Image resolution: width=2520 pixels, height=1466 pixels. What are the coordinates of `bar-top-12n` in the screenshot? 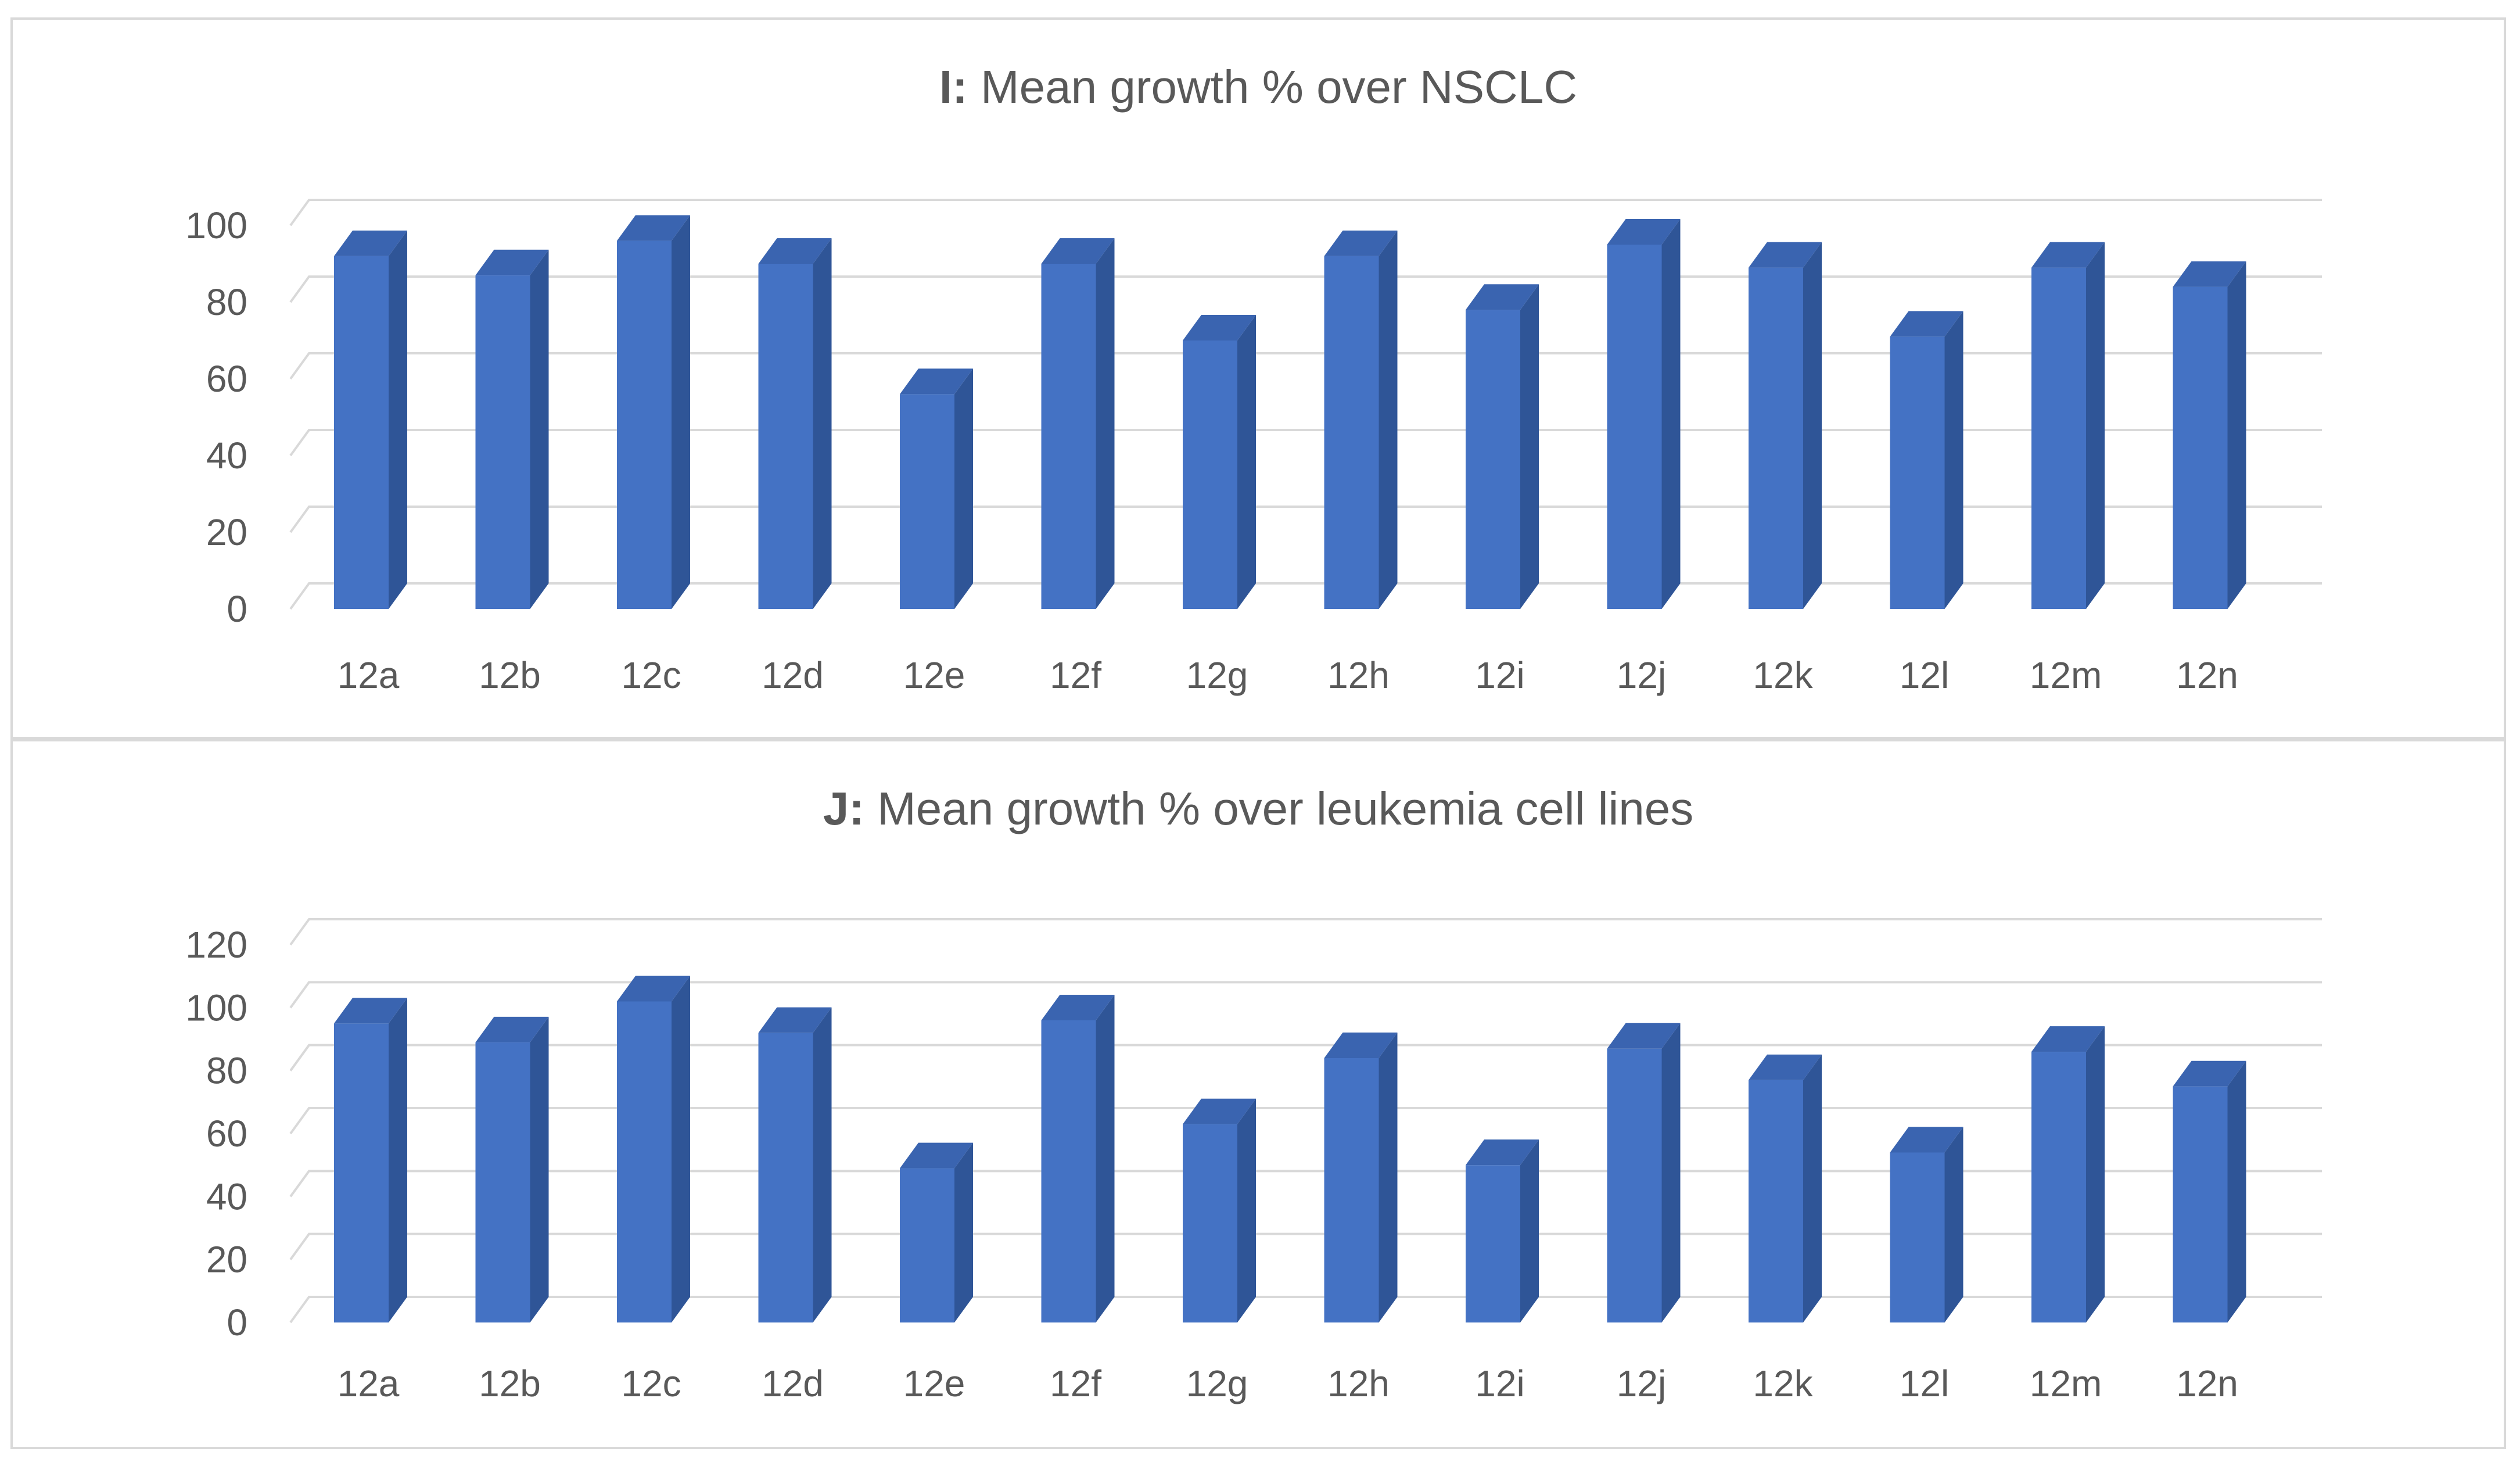 It's located at (2209, 1073).